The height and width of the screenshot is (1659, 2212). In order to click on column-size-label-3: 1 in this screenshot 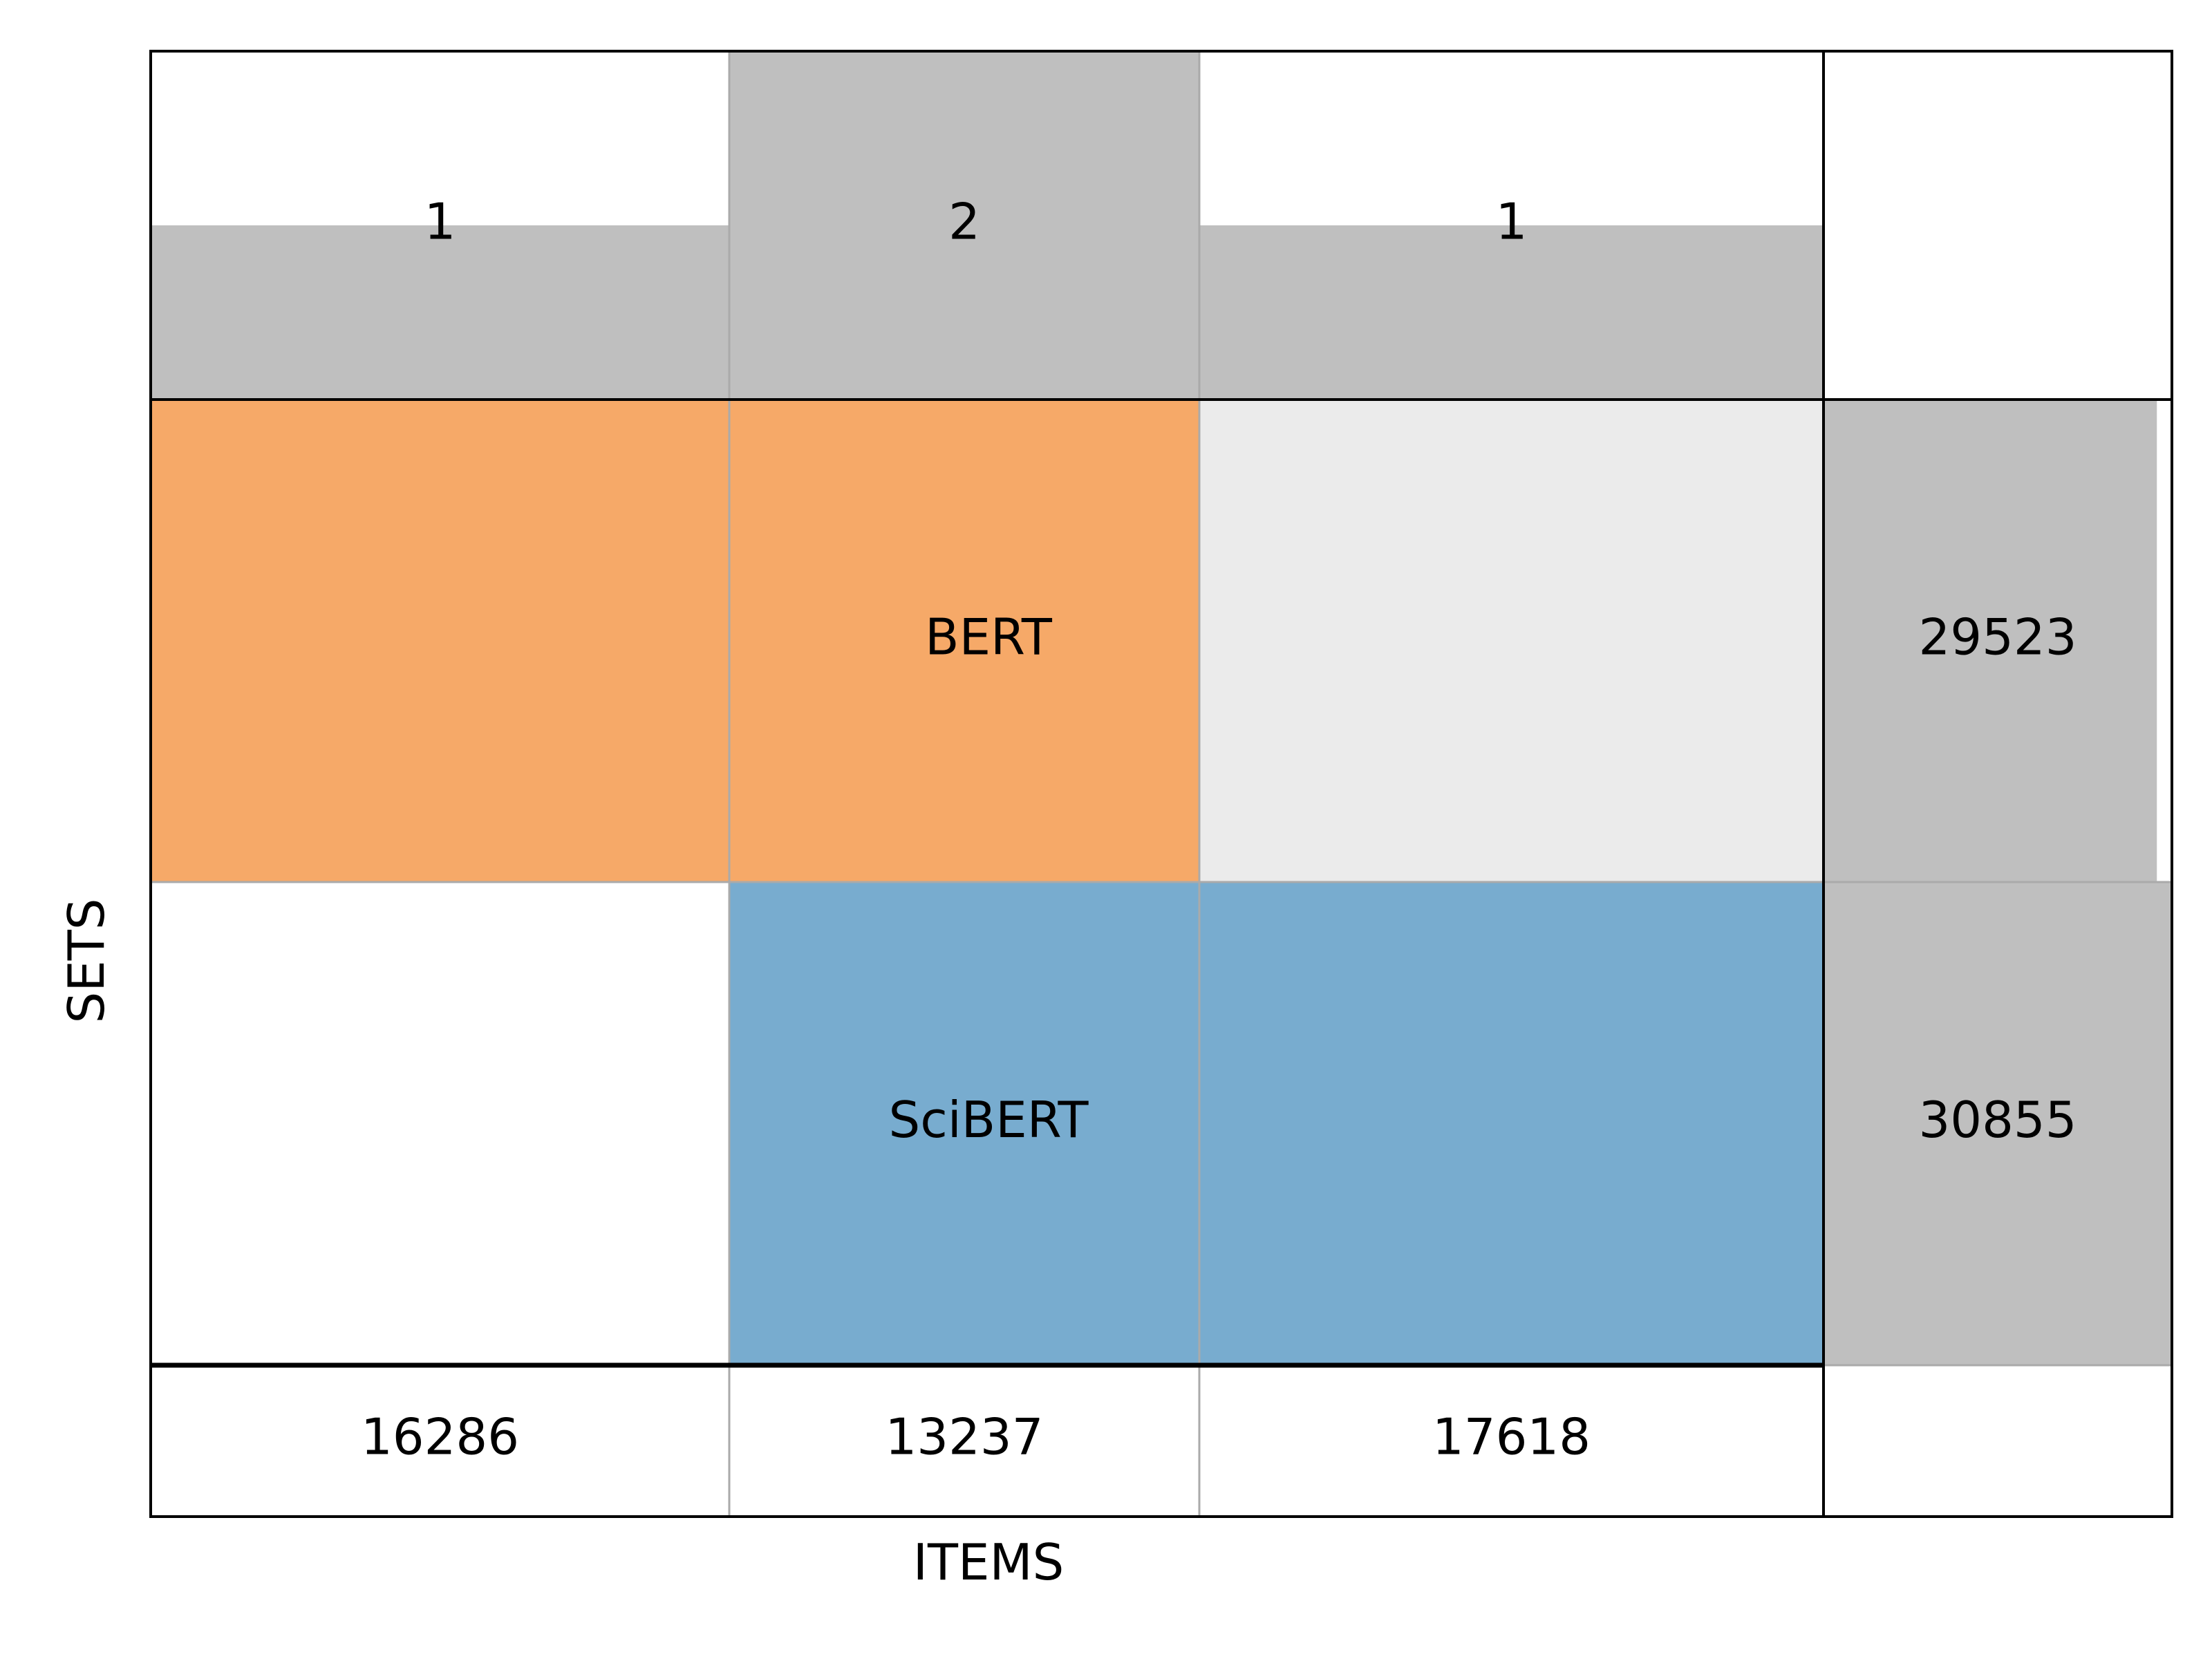, I will do `click(1512, 222)`.